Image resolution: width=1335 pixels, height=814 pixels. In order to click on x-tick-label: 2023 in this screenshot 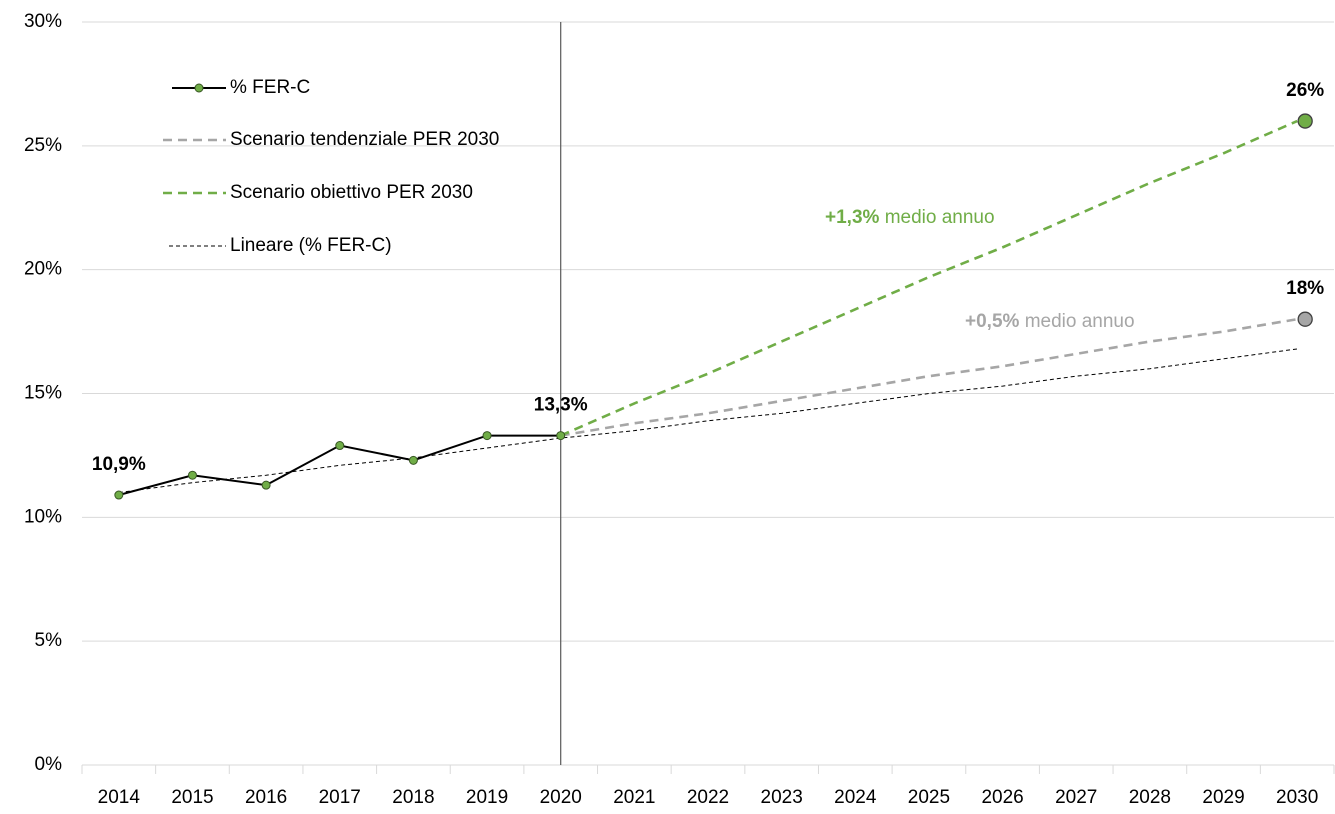, I will do `click(782, 797)`.